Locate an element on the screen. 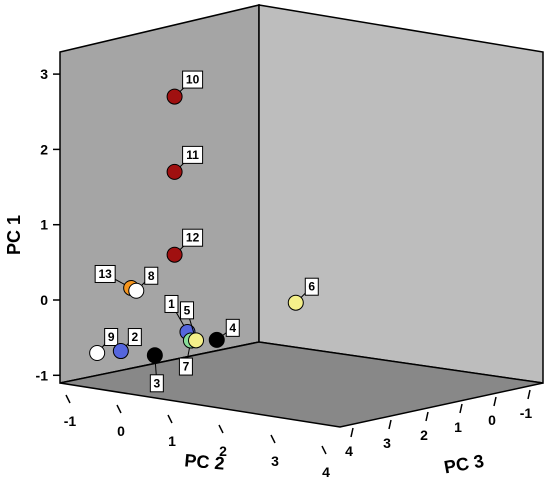 The height and width of the screenshot is (485, 550). pc1-tick-label: 1 is located at coordinates (44, 225).